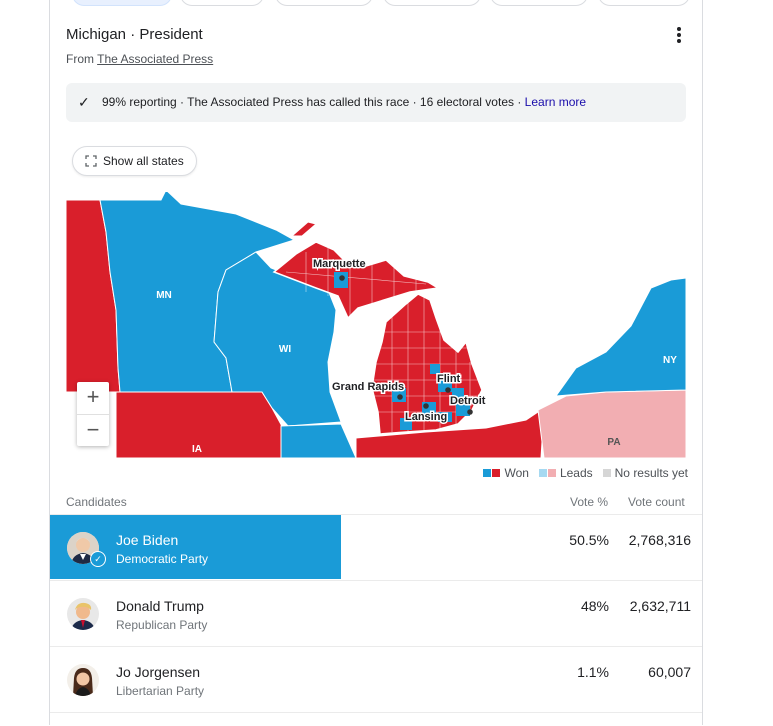  Describe the element at coordinates (593, 672) in the screenshot. I see `vote-percent: 1.1%` at that location.